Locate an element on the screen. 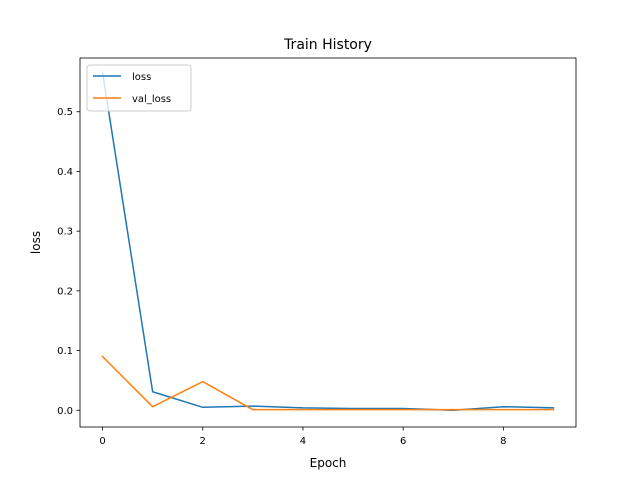 The width and height of the screenshot is (640, 480). y-tick-label: 0.0 is located at coordinates (65, 411).